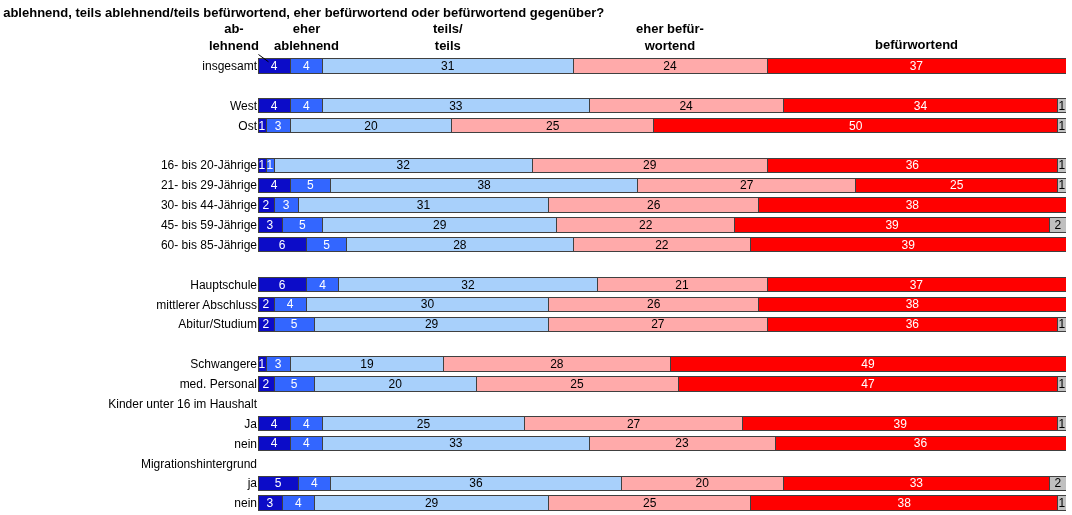 The width and height of the screenshot is (1072, 515). Describe the element at coordinates (234, 37) in the screenshot. I see `series-label: ab- lehnend` at that location.